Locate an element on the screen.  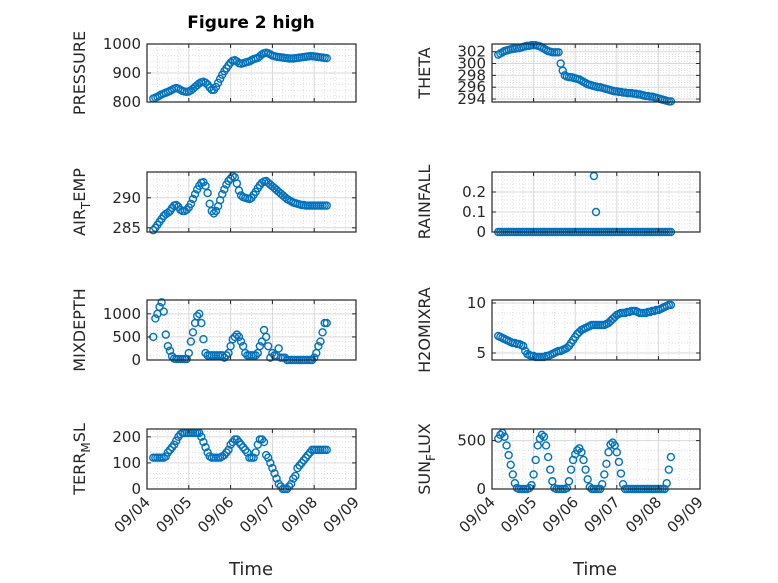
y-ticks: 0 0.1 0.2 is located at coordinates (581, 212).